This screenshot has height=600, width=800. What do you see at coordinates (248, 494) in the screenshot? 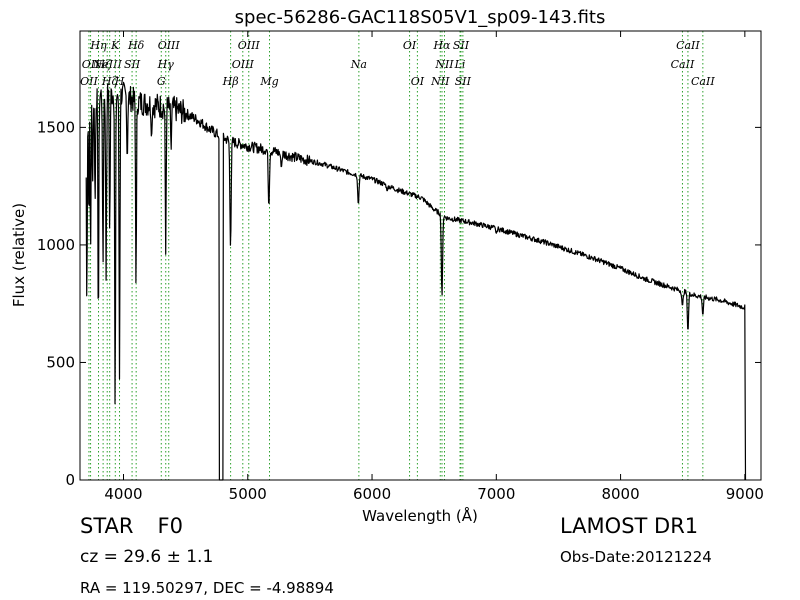
I see `x-tick-label: 5000` at bounding box center [248, 494].